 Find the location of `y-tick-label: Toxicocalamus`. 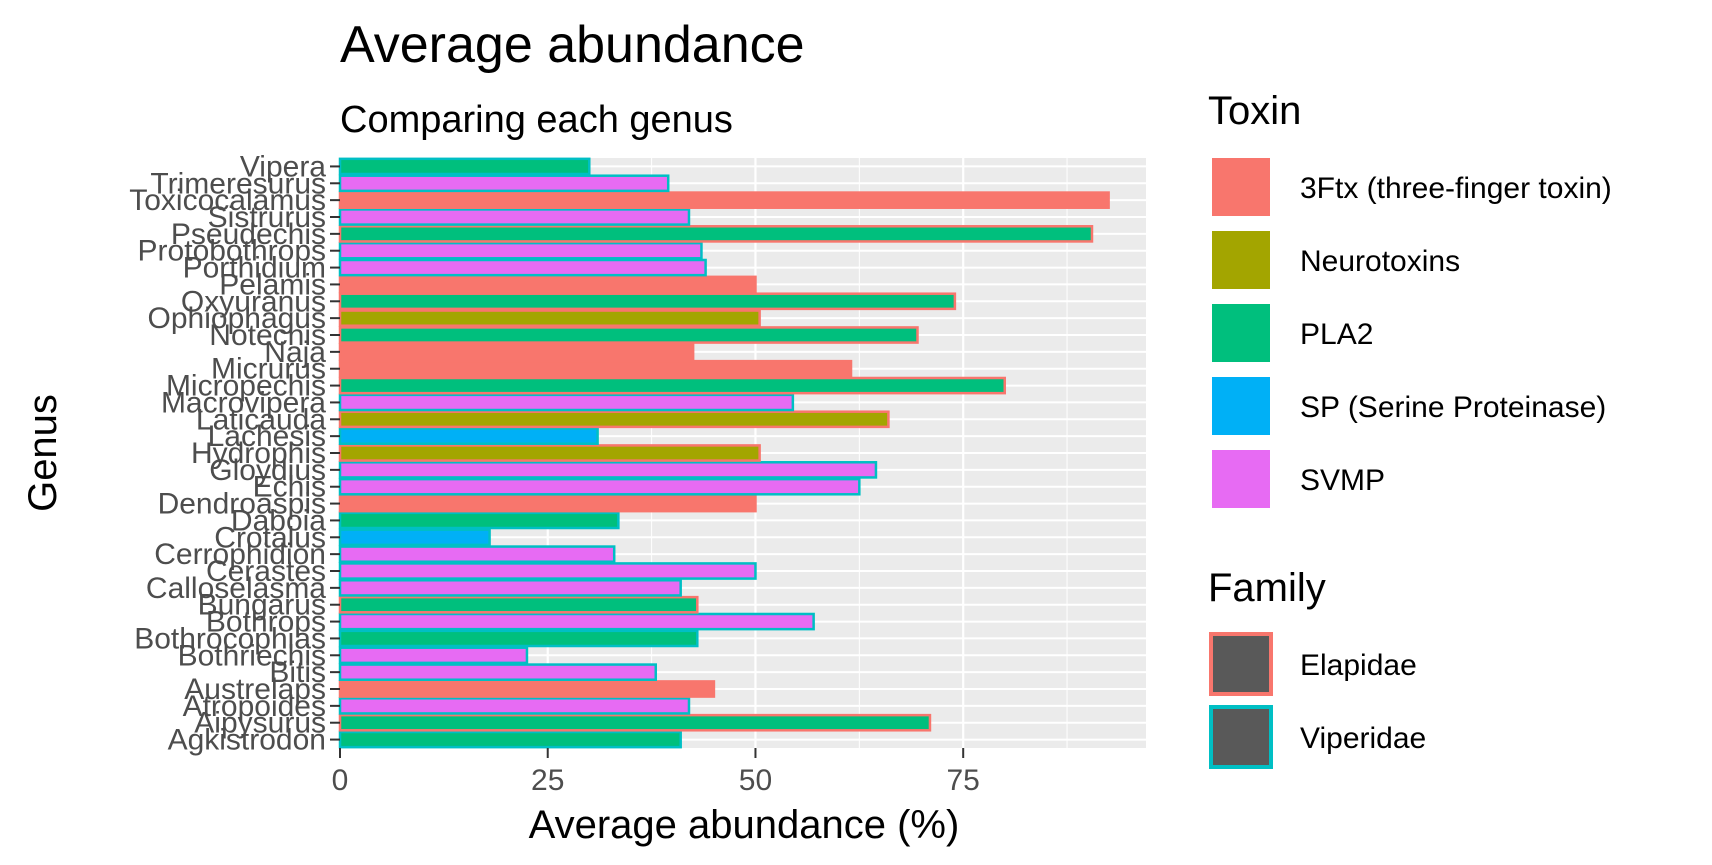

y-tick-label: Toxicocalamus is located at coordinates (227, 200).